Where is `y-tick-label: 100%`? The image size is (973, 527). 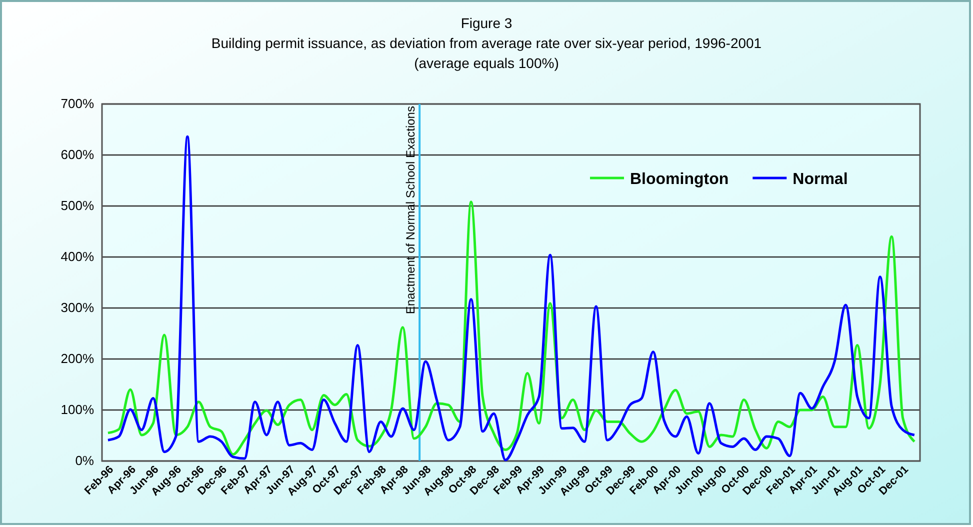
y-tick-label: 100% is located at coordinates (77, 410).